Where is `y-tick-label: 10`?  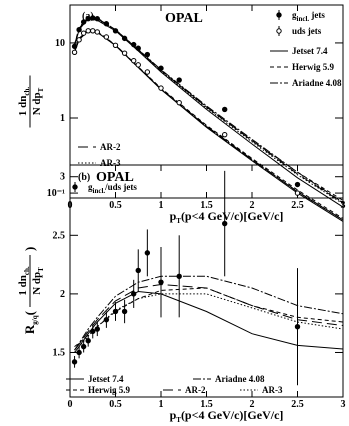
y-tick-label: 10 is located at coordinates (60, 43).